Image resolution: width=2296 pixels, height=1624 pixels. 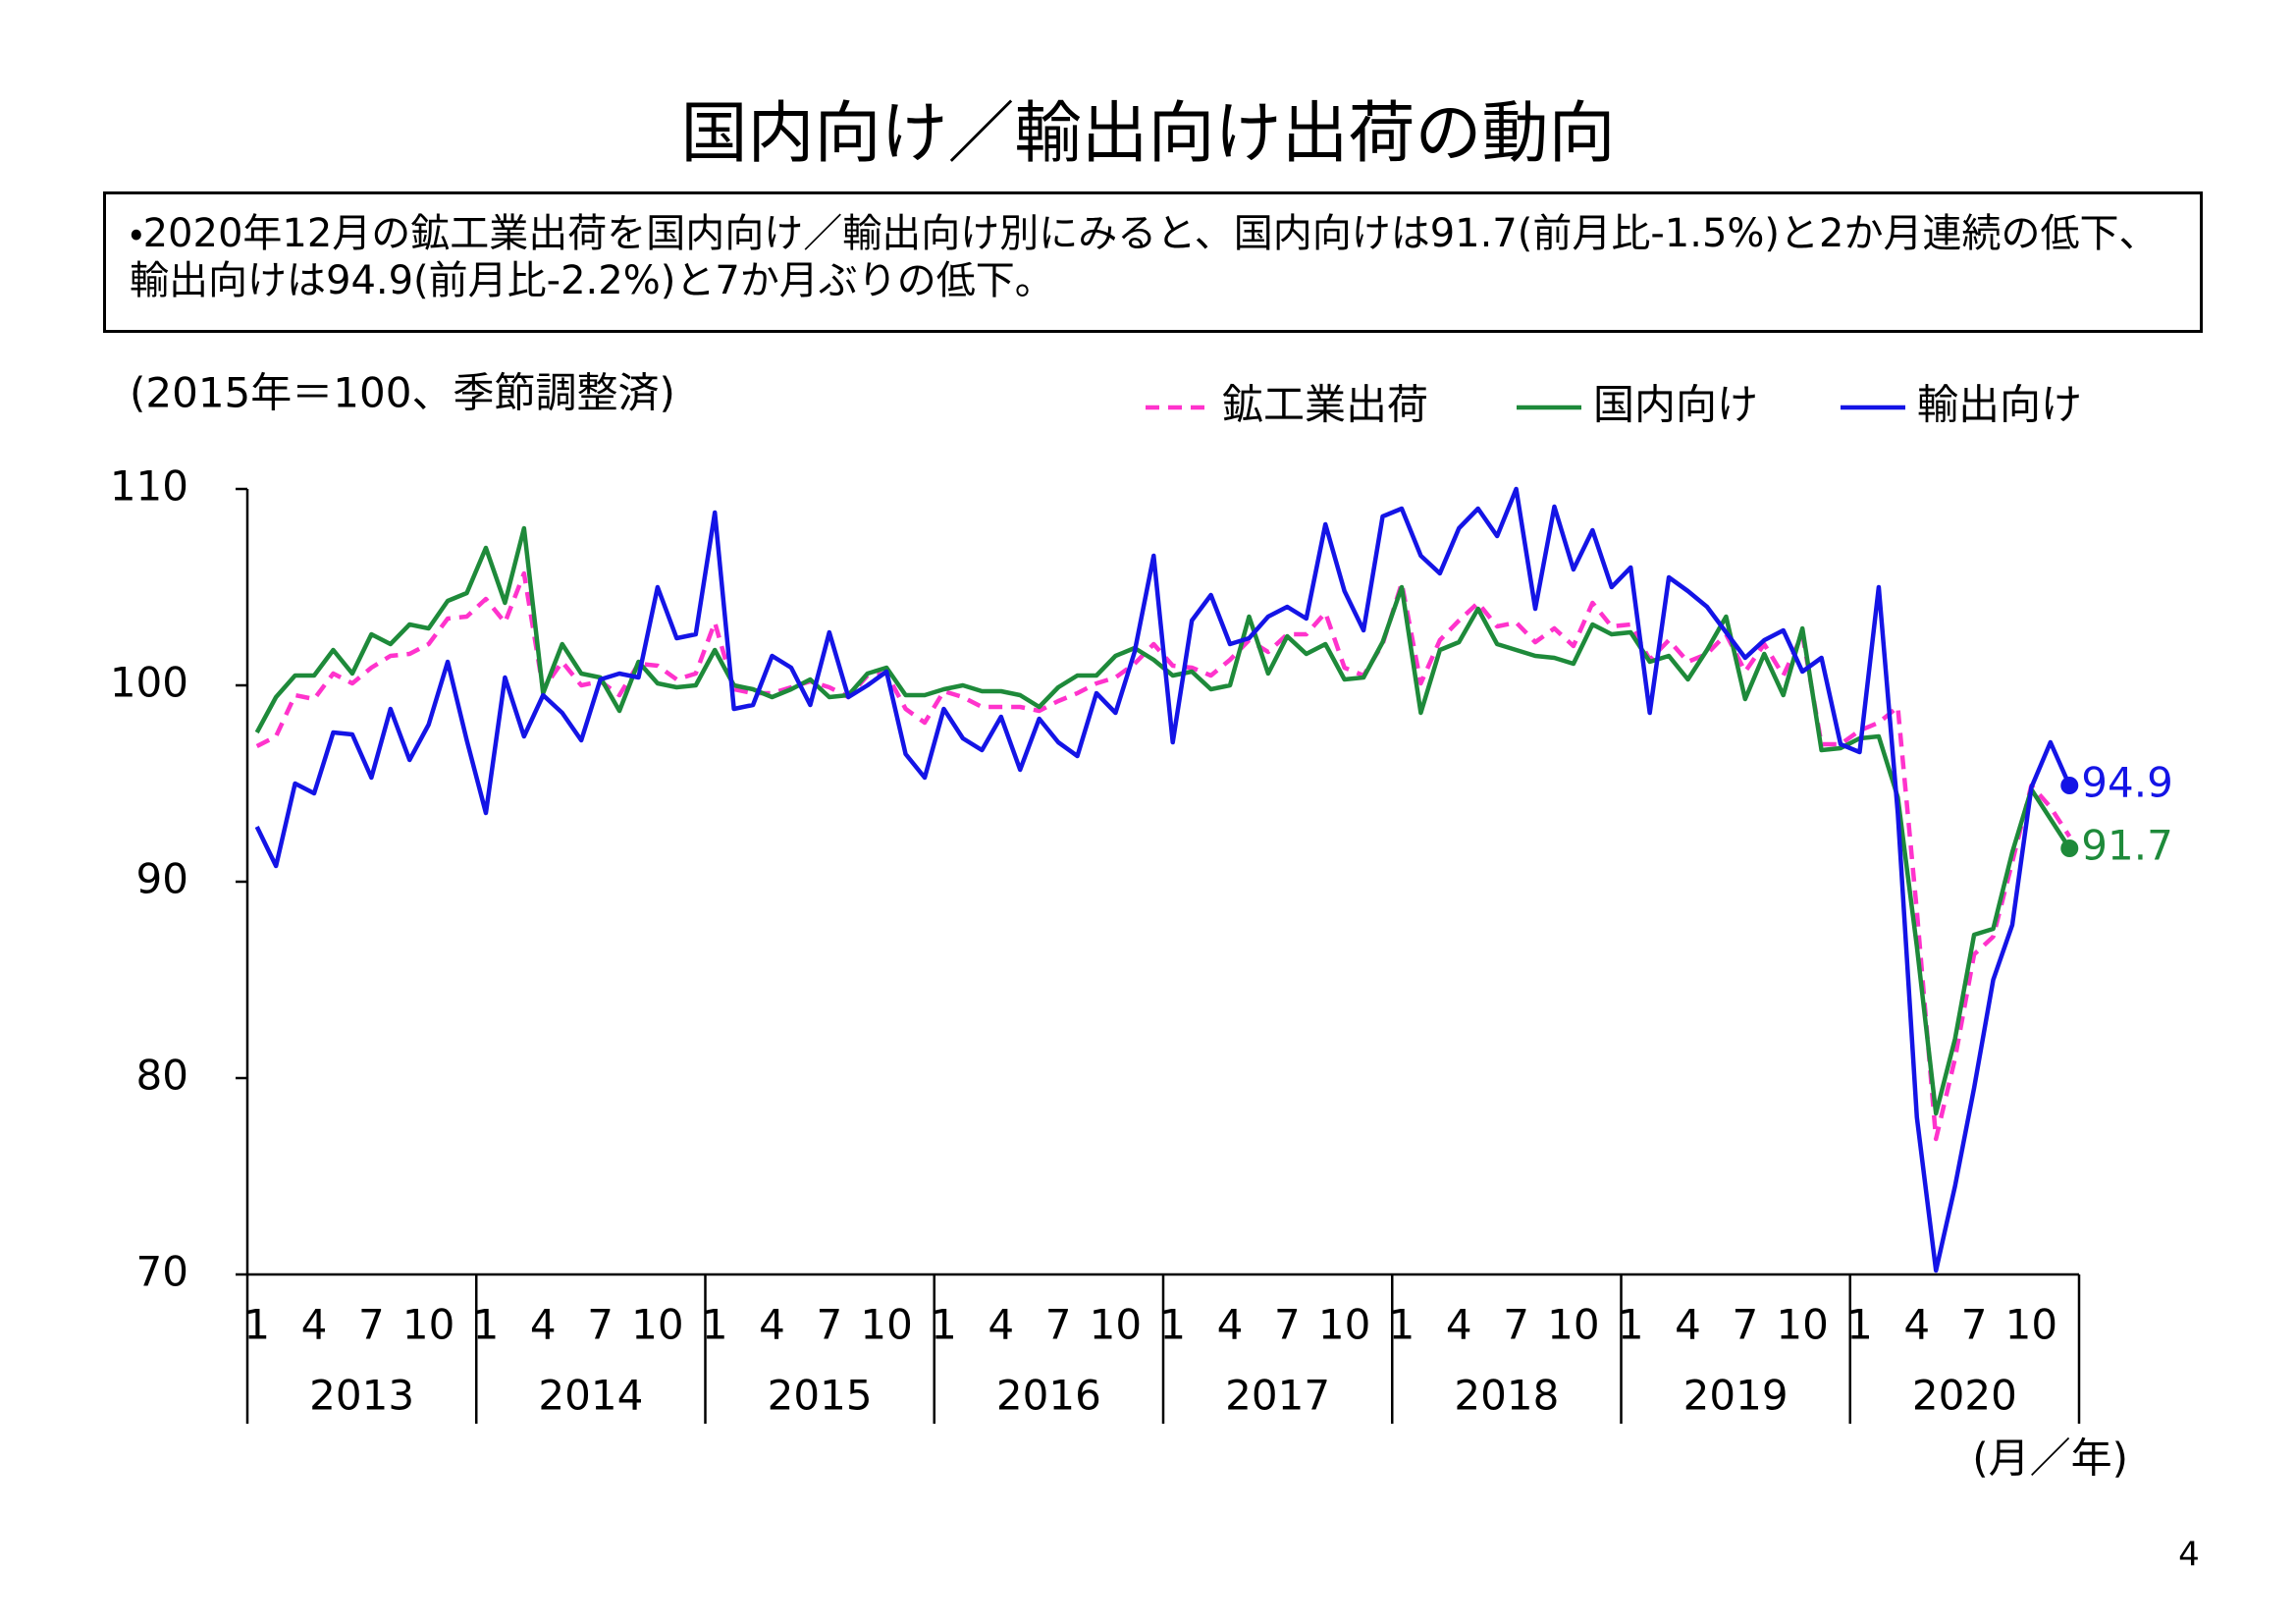 What do you see at coordinates (1964, 1396) in the screenshot?
I see `year-label: 2020` at bounding box center [1964, 1396].